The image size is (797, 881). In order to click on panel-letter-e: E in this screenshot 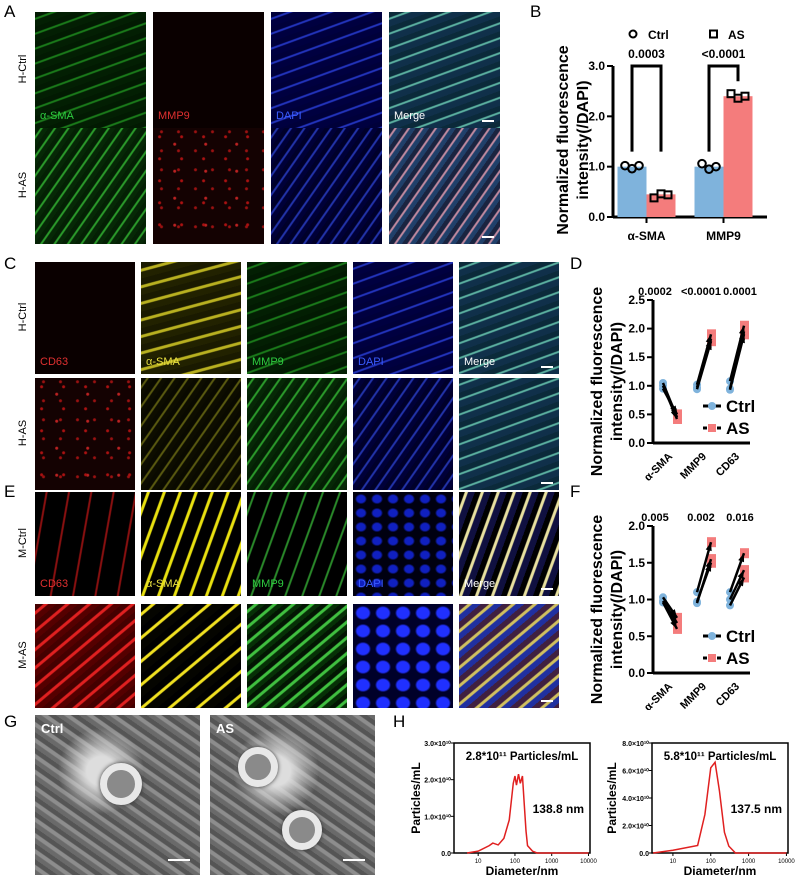, I will do `click(10, 491)`.